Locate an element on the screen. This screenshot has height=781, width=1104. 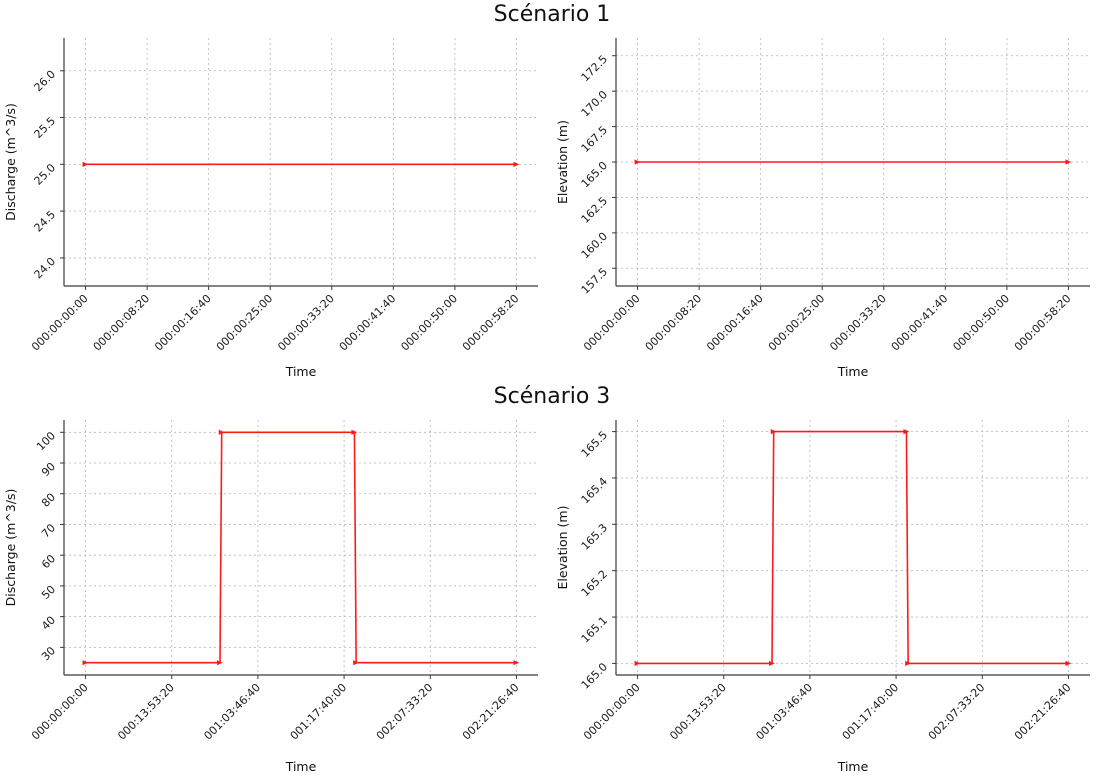
y-tick-label: 167.5 is located at coordinates (594, 139).